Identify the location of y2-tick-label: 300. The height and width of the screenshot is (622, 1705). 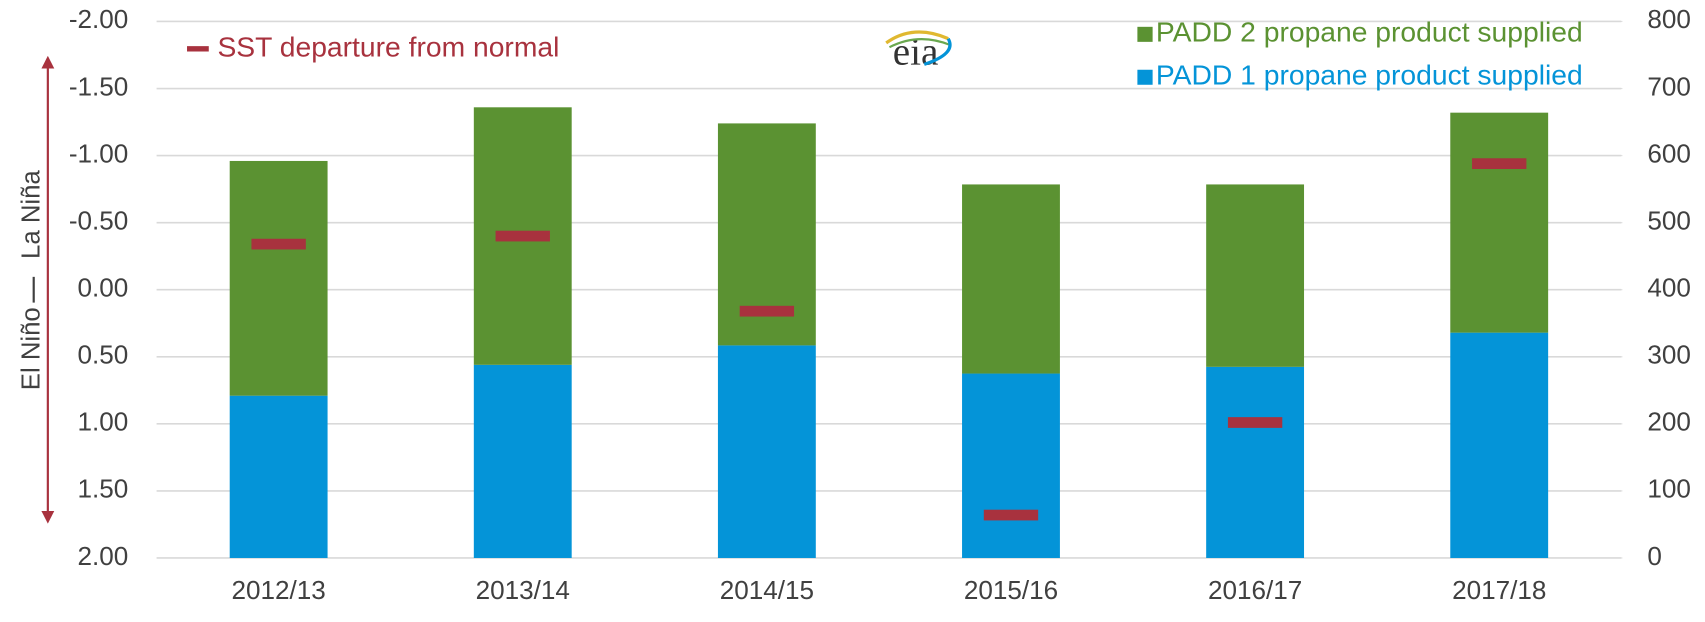
(1669, 356).